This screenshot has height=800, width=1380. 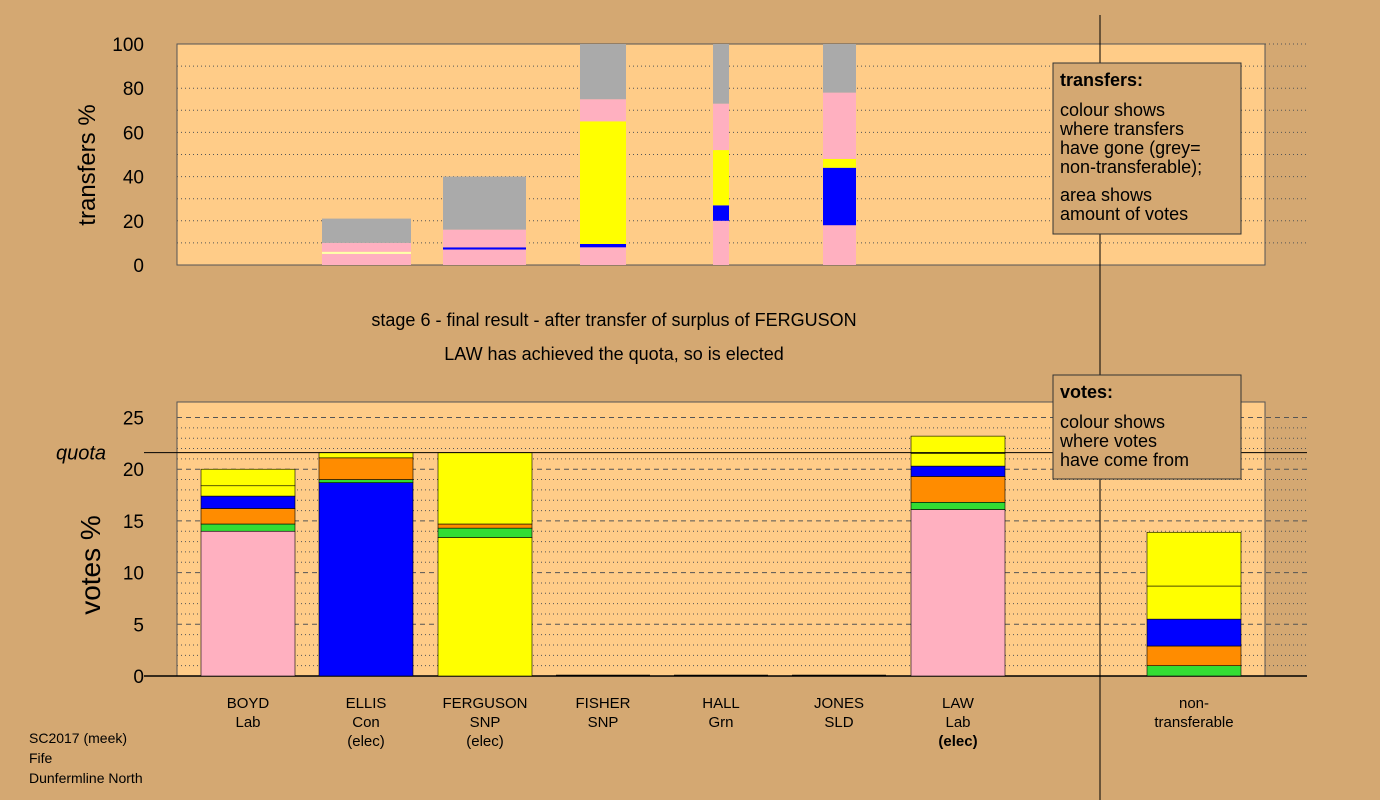 I want to click on transfers-legend-title: transfers:, so click(x=1101, y=80).